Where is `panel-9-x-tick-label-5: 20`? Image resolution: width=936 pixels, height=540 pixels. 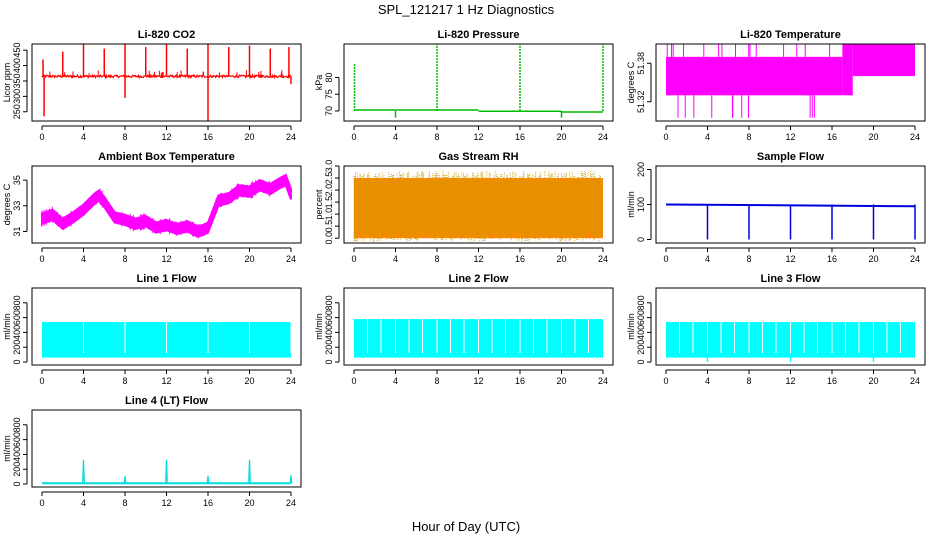
panel-9-x-tick-label-5: 20 is located at coordinates (249, 503).